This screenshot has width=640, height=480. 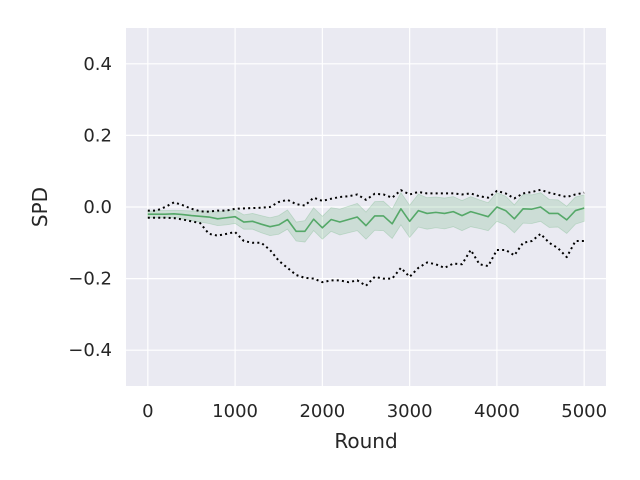 What do you see at coordinates (90, 350) in the screenshot?
I see `y-tick-label: −0.4` at bounding box center [90, 350].